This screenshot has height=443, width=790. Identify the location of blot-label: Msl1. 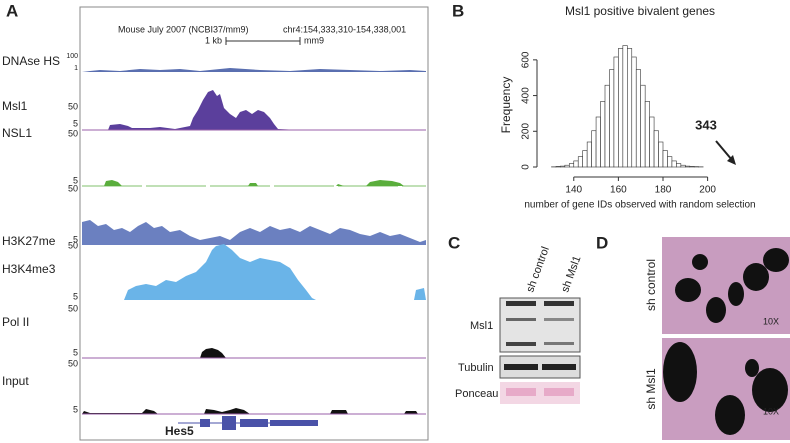
(481, 326).